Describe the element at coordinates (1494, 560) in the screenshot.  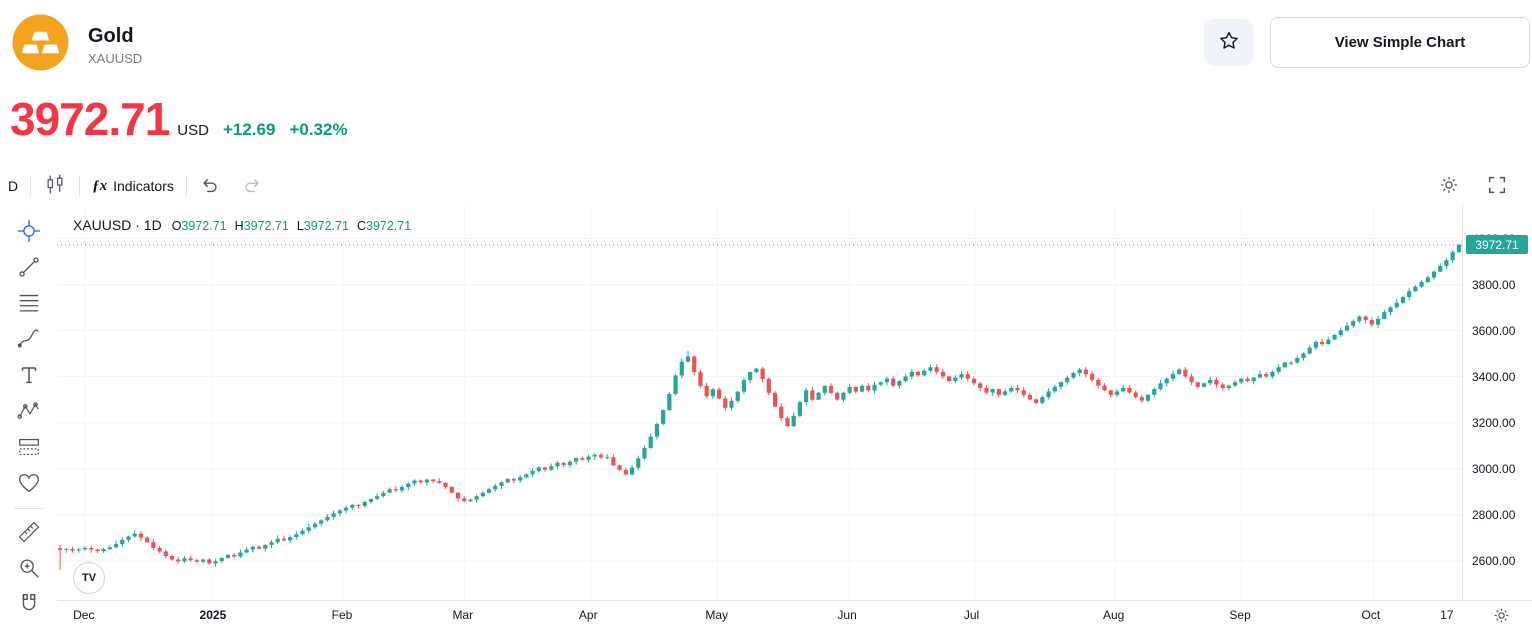
I see `price-axis-label: 2600.00` at that location.